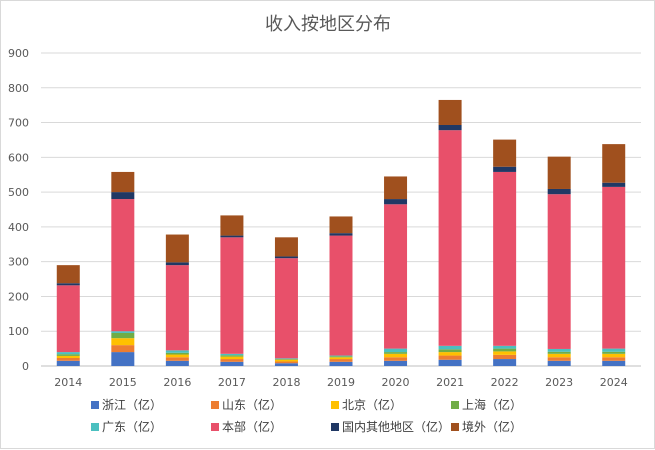 Image resolution: width=655 pixels, height=450 pixels. Describe the element at coordinates (614, 382) in the screenshot. I see `x-tick-label: 2024` at that location.